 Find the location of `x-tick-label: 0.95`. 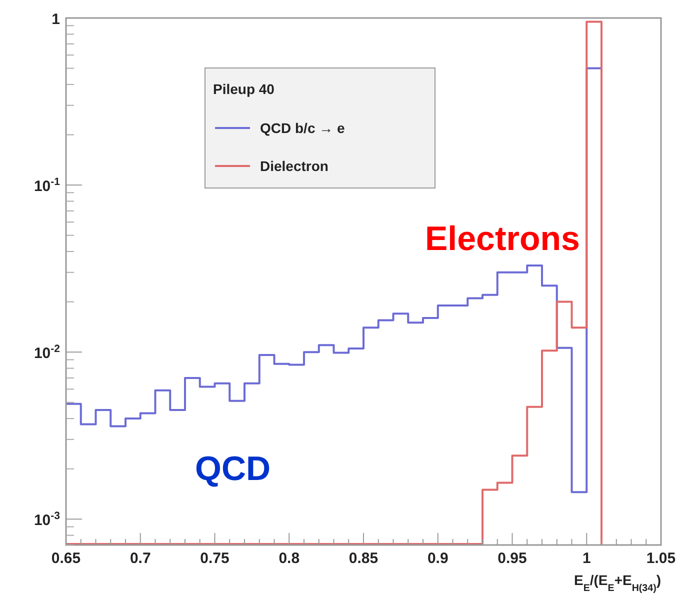

x-tick-label: 0.95 is located at coordinates (512, 558).